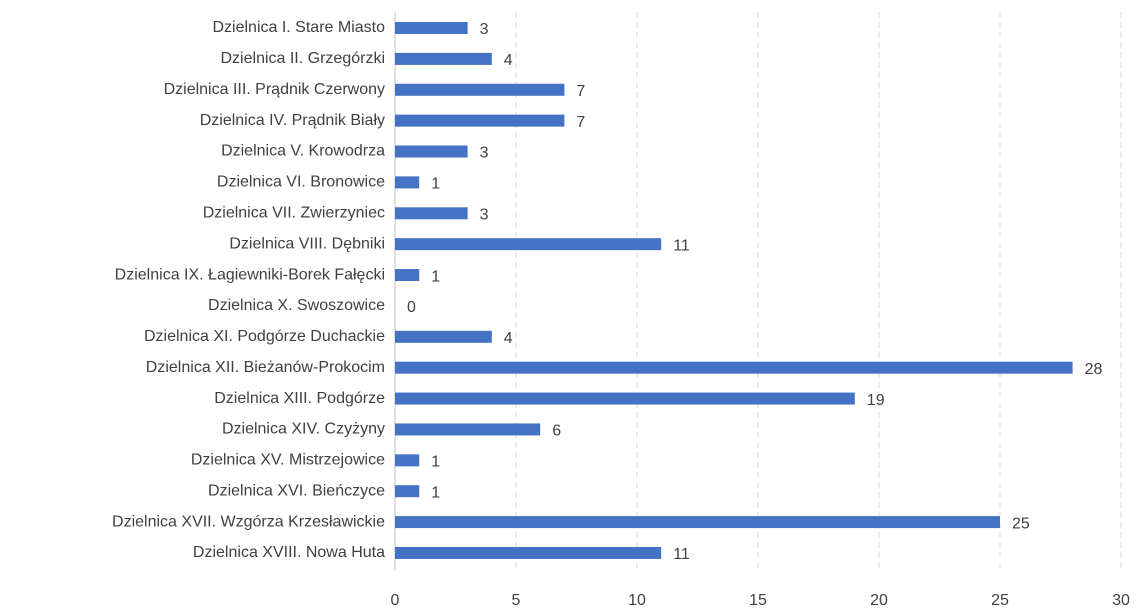 Image resolution: width=1137 pixels, height=610 pixels. Describe the element at coordinates (1121, 600) in the screenshot. I see `x-tick-label: 30` at that location.